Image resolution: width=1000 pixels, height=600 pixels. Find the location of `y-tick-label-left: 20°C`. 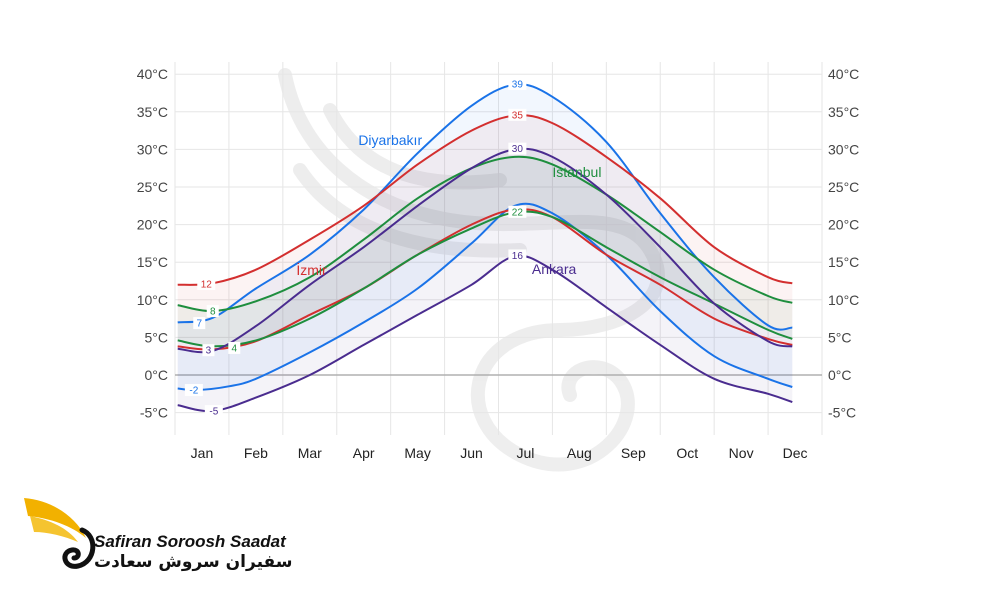

y-tick-label-left: 20°C is located at coordinates (152, 225).